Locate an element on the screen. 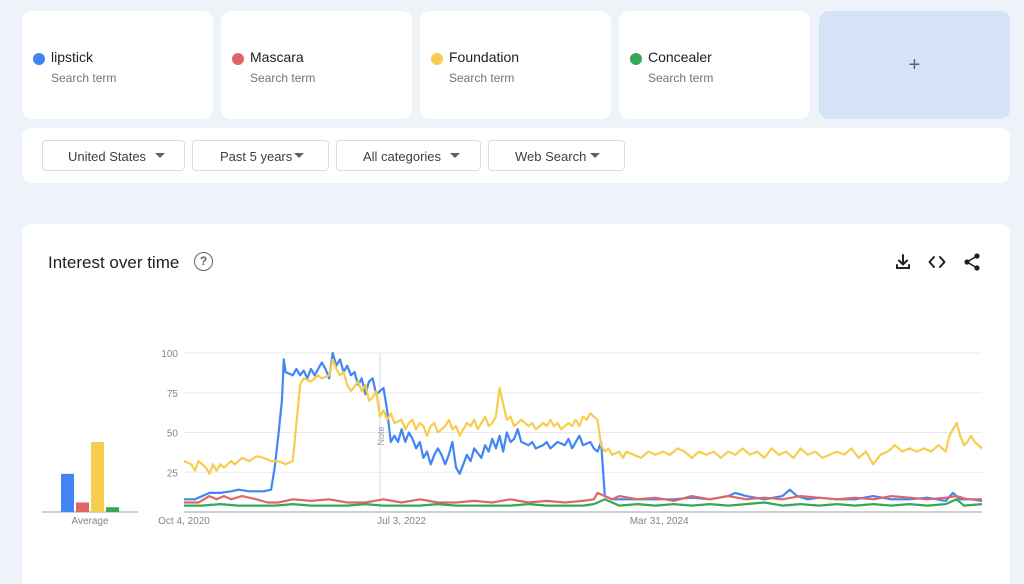  question-circle-icon: ? is located at coordinates (203, 261).